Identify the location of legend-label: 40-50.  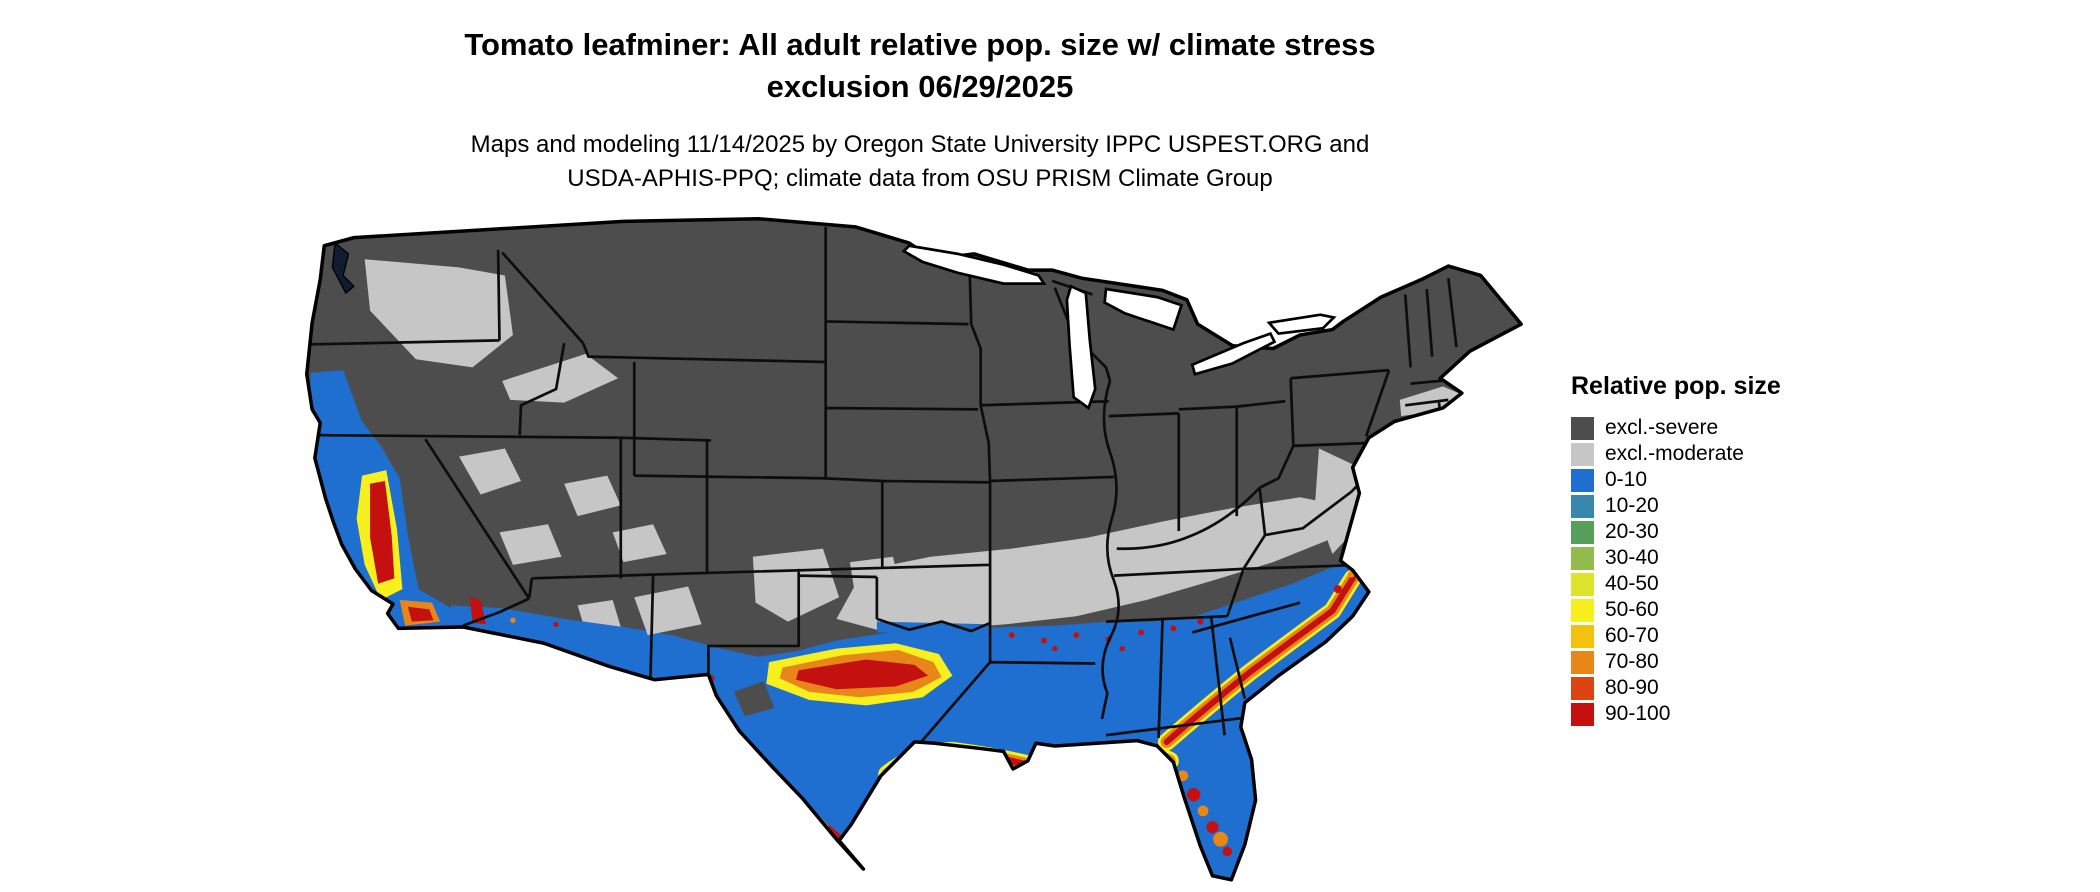
(1632, 583).